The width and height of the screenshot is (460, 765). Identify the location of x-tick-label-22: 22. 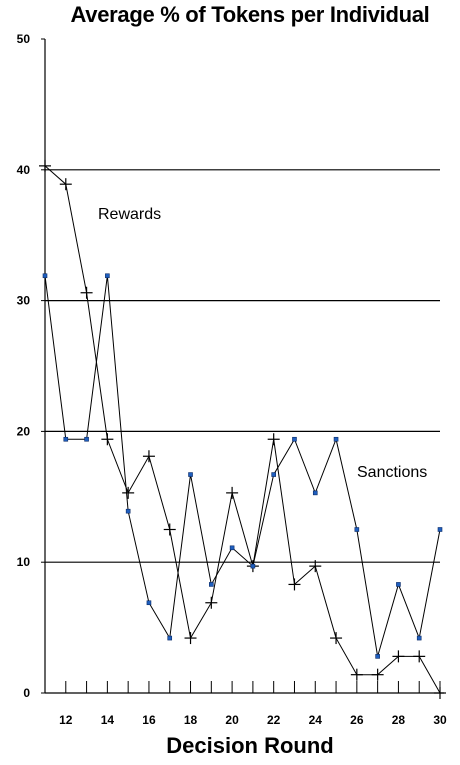
(274, 720).